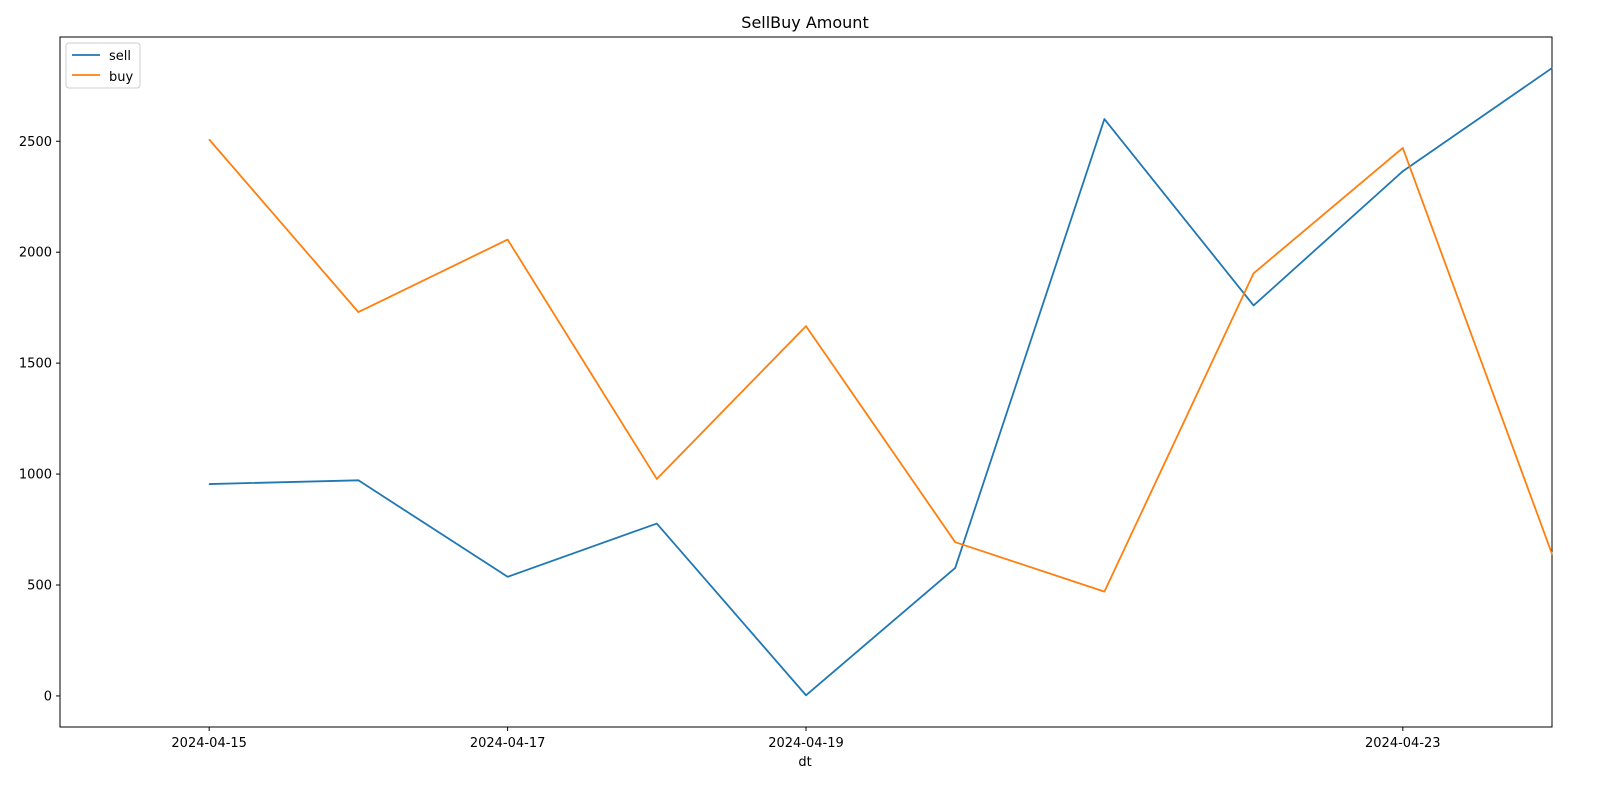  Describe the element at coordinates (39, 586) in the screenshot. I see `y-tick-label: 500` at that location.